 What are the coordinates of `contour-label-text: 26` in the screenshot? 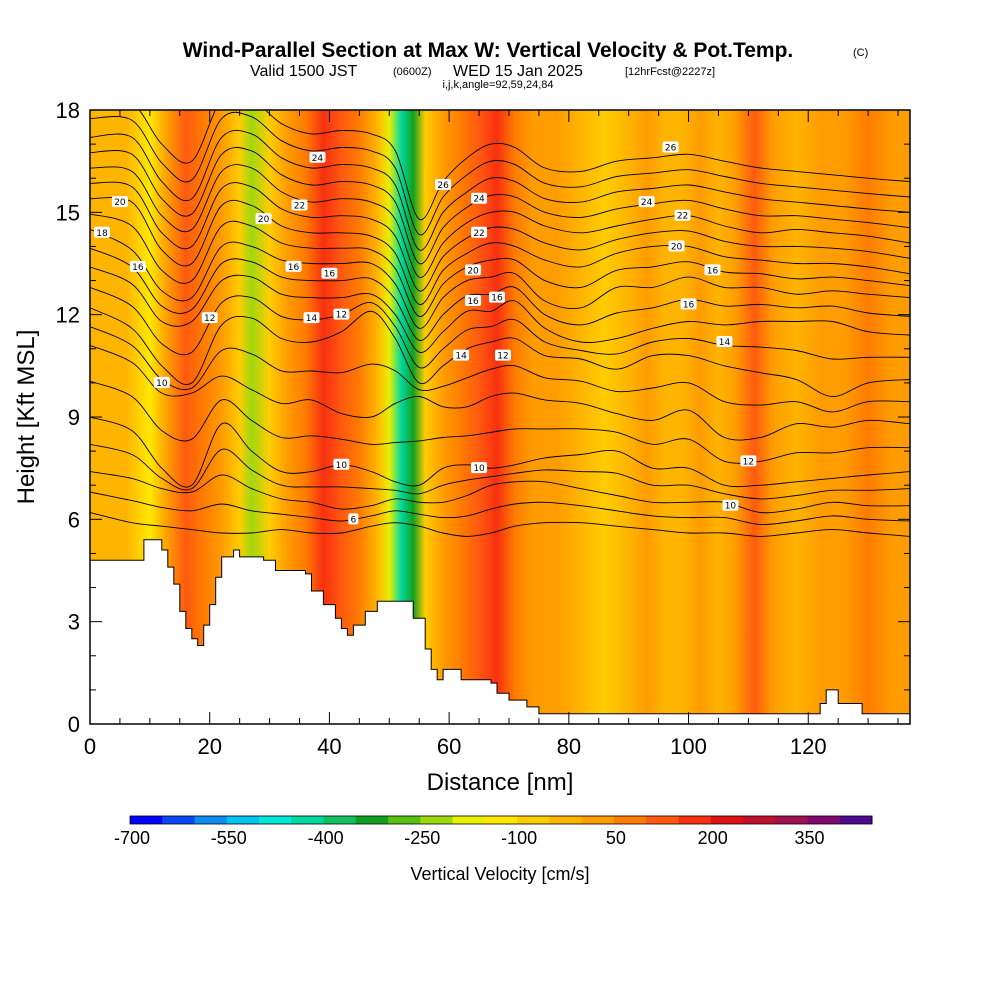 It's located at (671, 149).